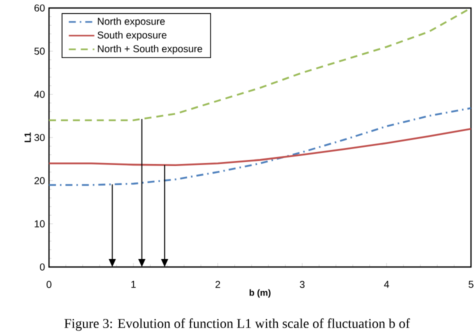 This screenshot has width=474, height=332. What do you see at coordinates (39, 8) in the screenshot?
I see `y-tick-label: 60` at bounding box center [39, 8].